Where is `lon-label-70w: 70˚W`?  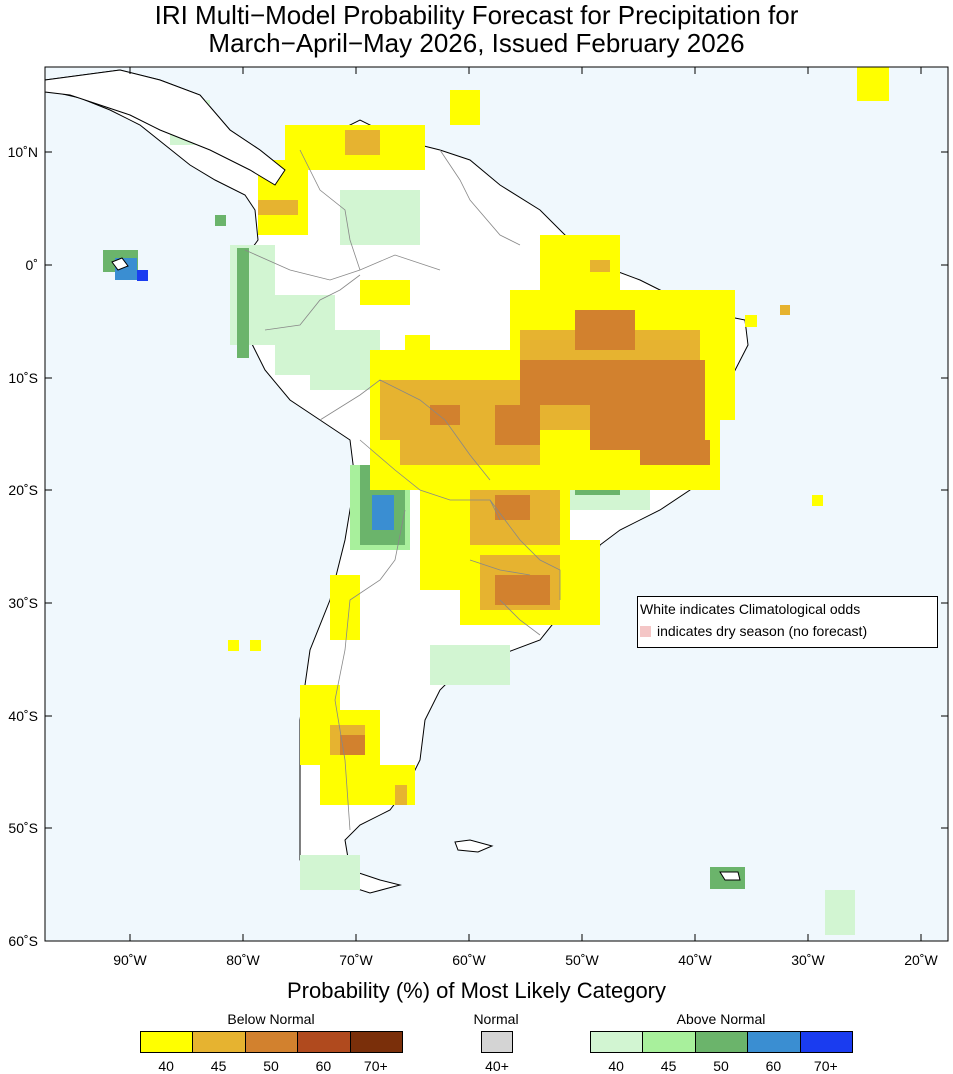
lon-label-70w: 70˚W is located at coordinates (356, 960).